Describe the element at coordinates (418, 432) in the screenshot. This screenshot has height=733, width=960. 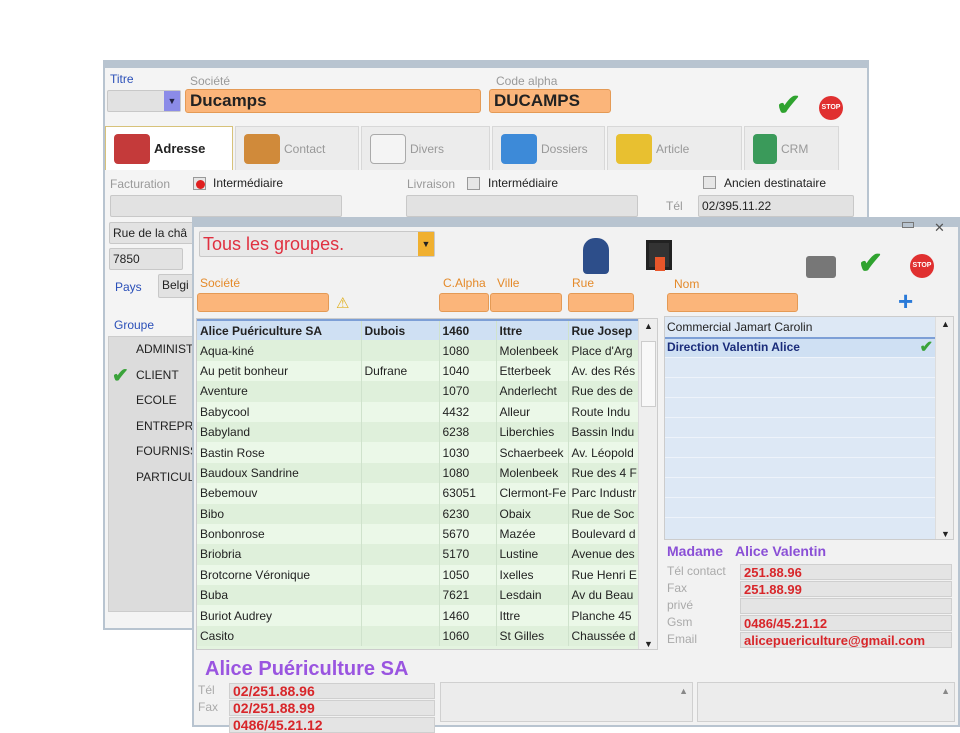
I see `table-row: Babyland 6238 Liberchies Bassin Indu` at that location.